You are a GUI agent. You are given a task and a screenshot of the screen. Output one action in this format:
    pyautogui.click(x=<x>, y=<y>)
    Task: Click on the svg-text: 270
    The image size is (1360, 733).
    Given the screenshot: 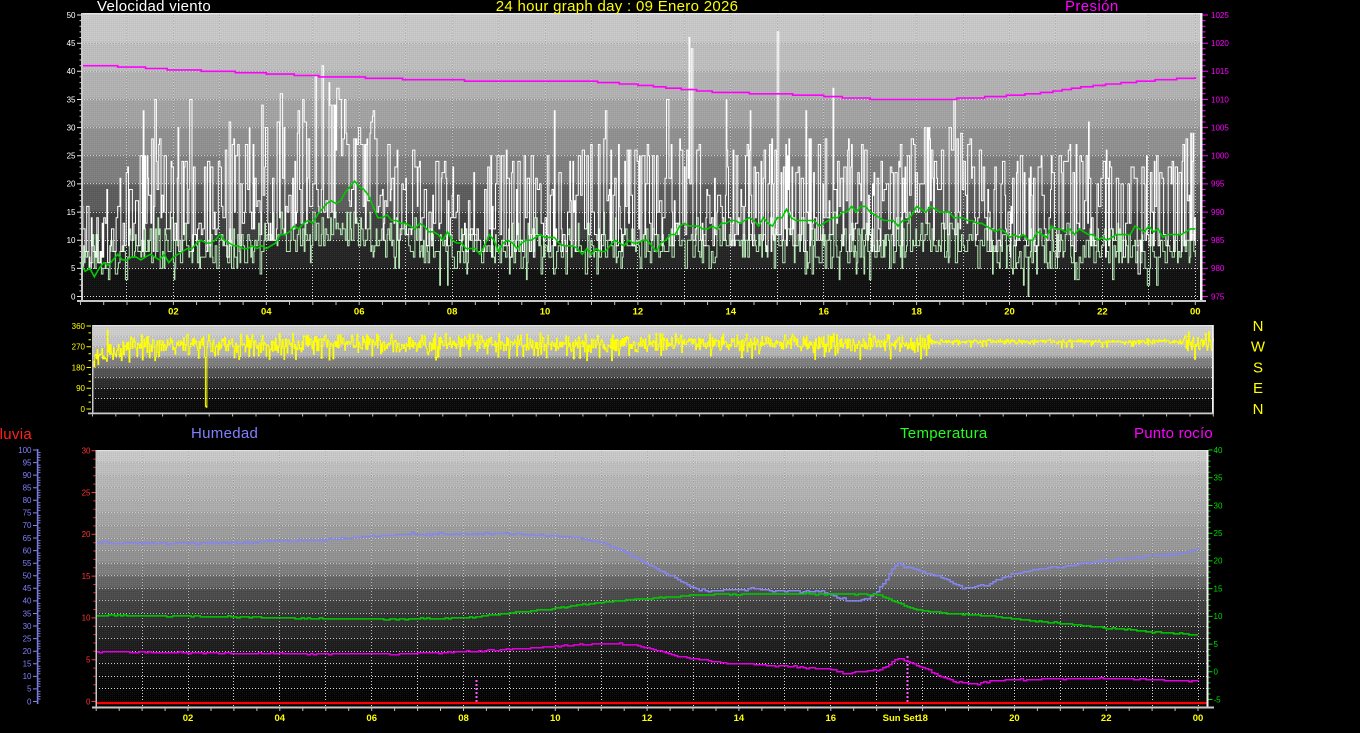 What is the action you would take?
    pyautogui.click(x=79, y=347)
    